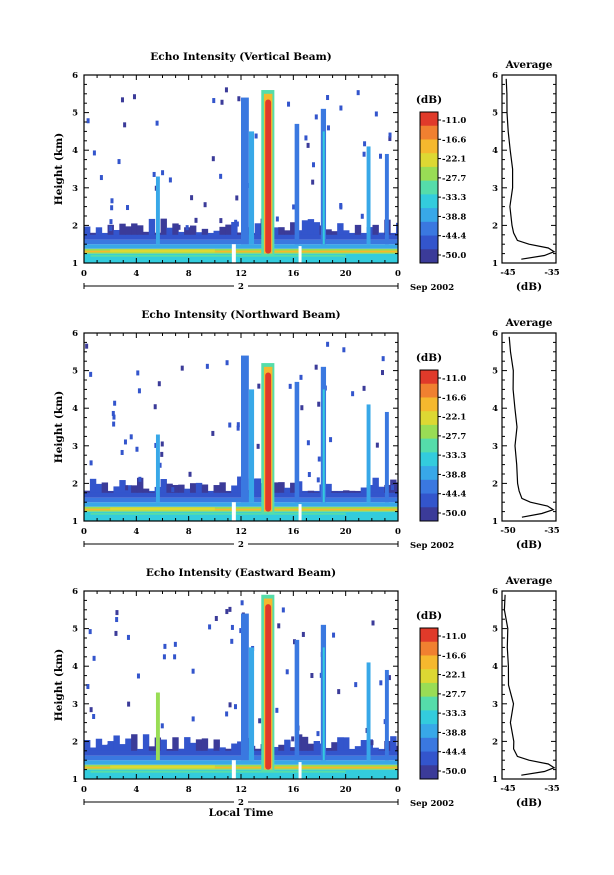  Describe the element at coordinates (495, 226) in the screenshot. I see `profile-y-tick-label: 2` at that location.